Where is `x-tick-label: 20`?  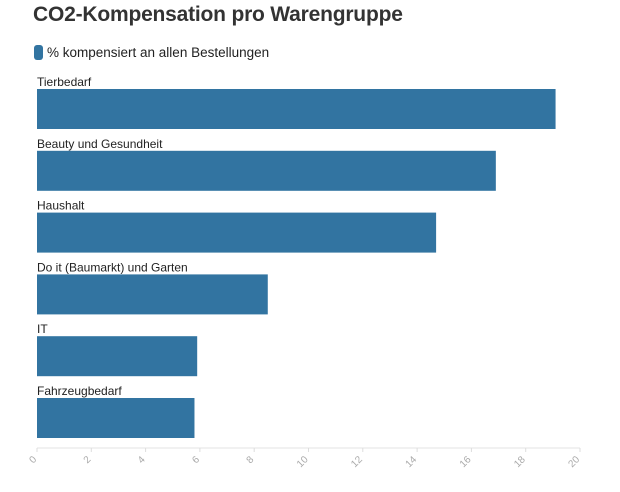
x-tick-label: 20 is located at coordinates (574, 462).